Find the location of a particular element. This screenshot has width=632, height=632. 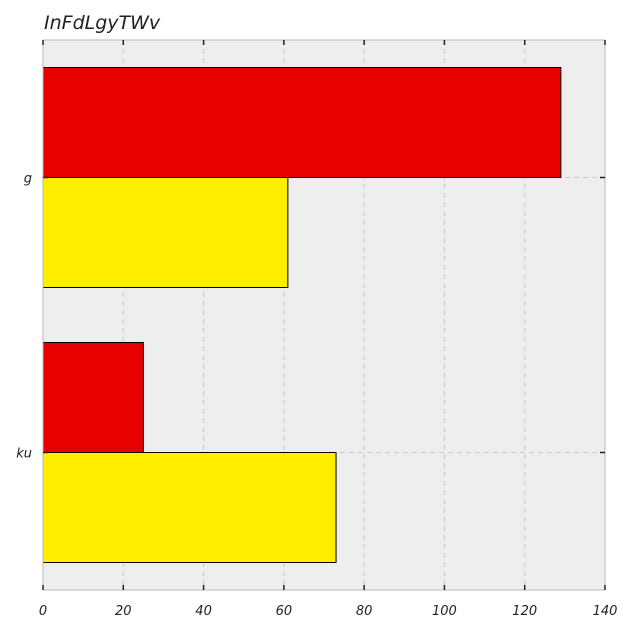

x-tick-label: 60 is located at coordinates (284, 611).